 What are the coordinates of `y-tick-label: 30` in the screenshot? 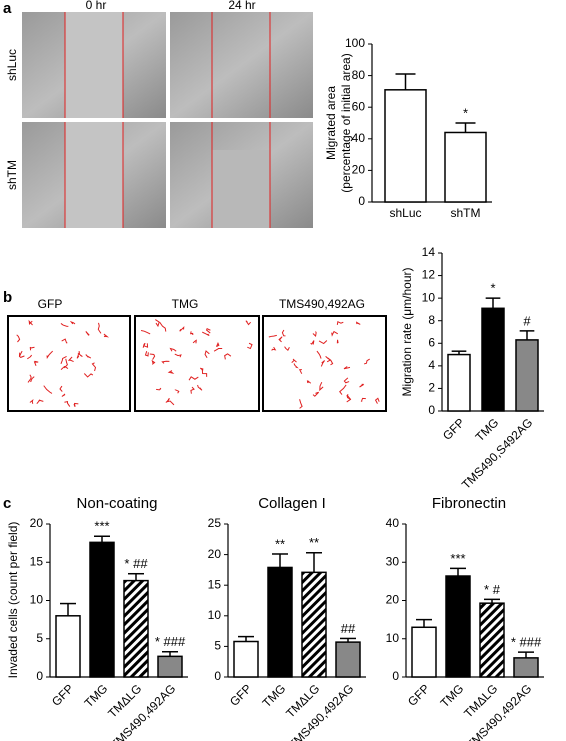 It's located at (393, 561).